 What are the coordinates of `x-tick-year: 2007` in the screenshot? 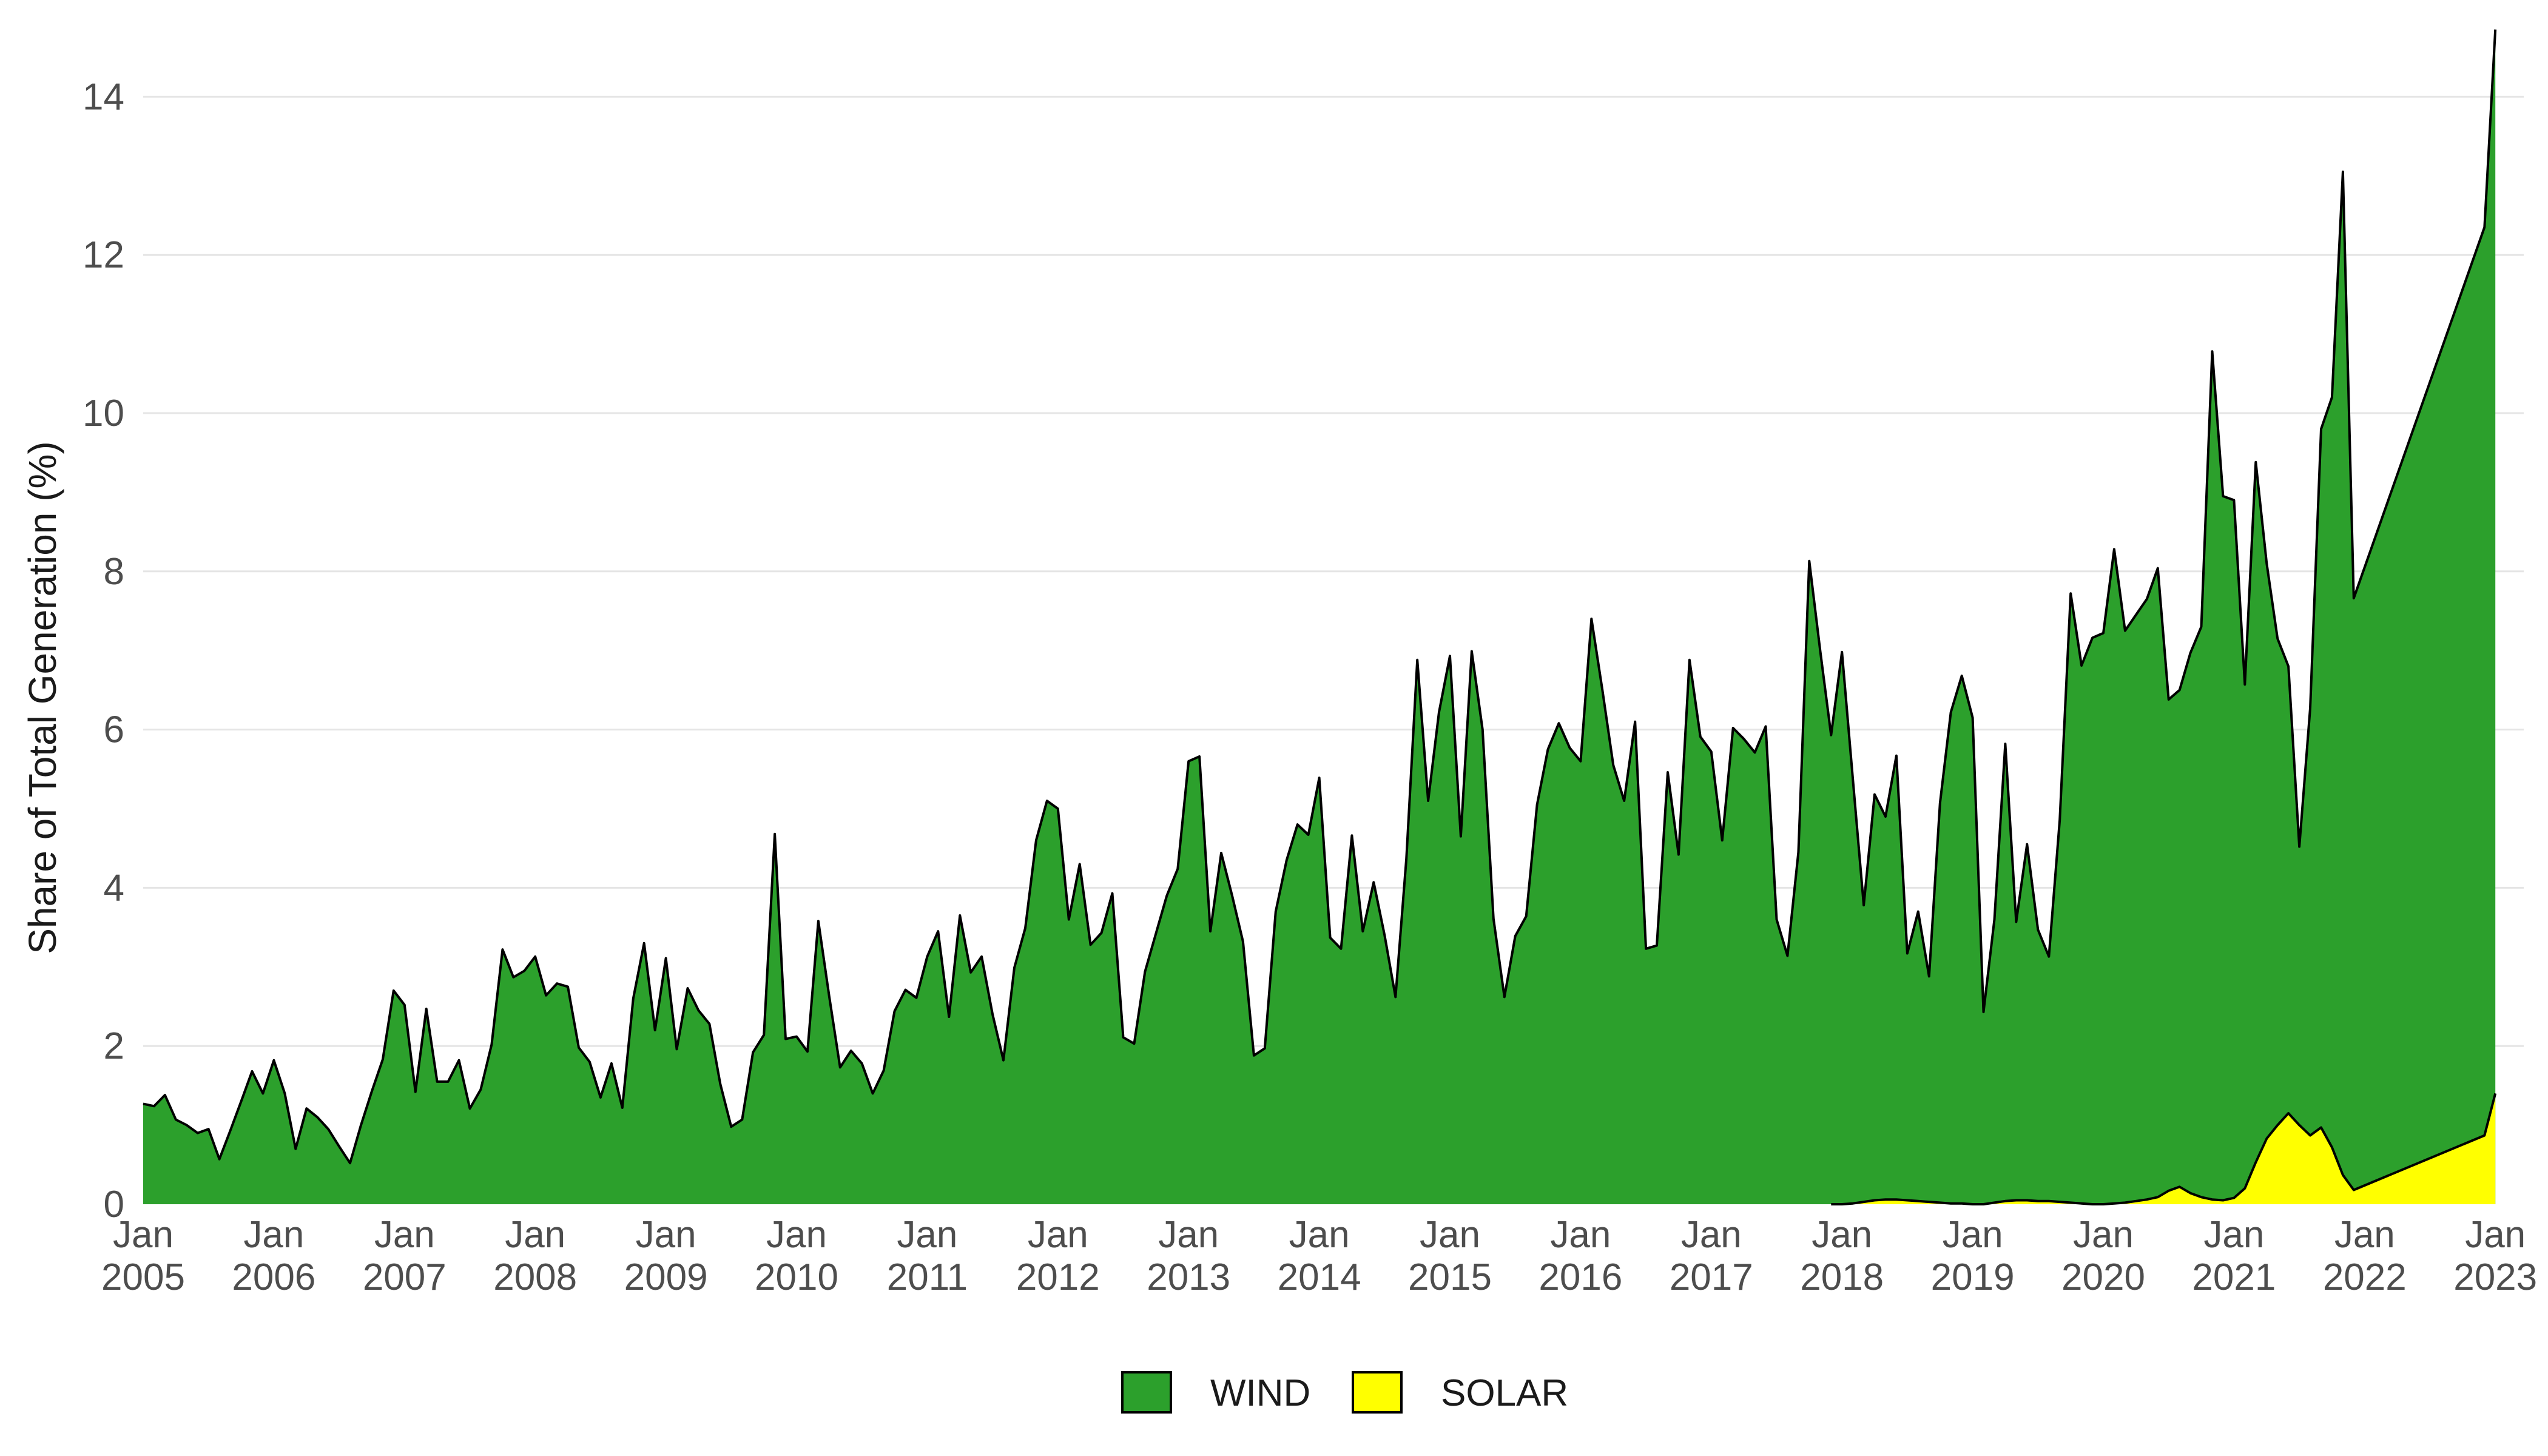 It's located at (405, 1277).